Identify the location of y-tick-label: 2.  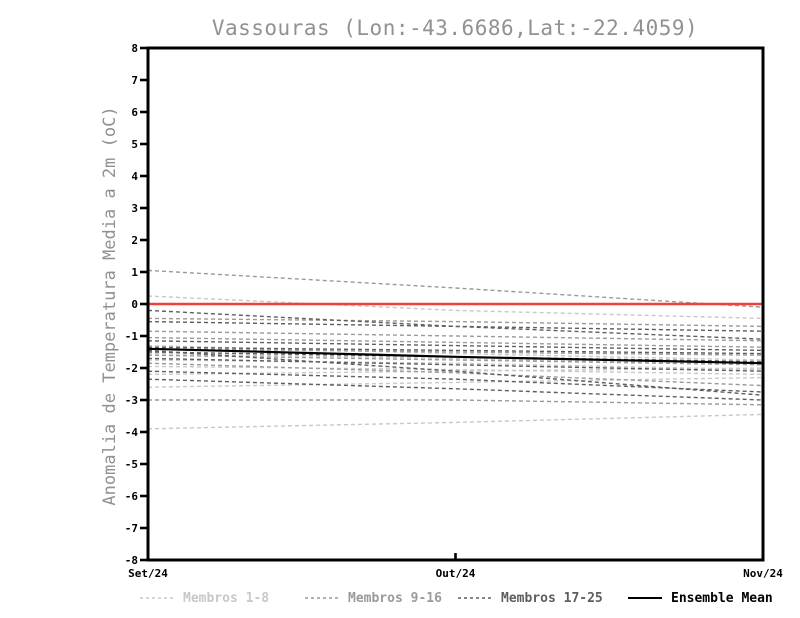
(134, 240).